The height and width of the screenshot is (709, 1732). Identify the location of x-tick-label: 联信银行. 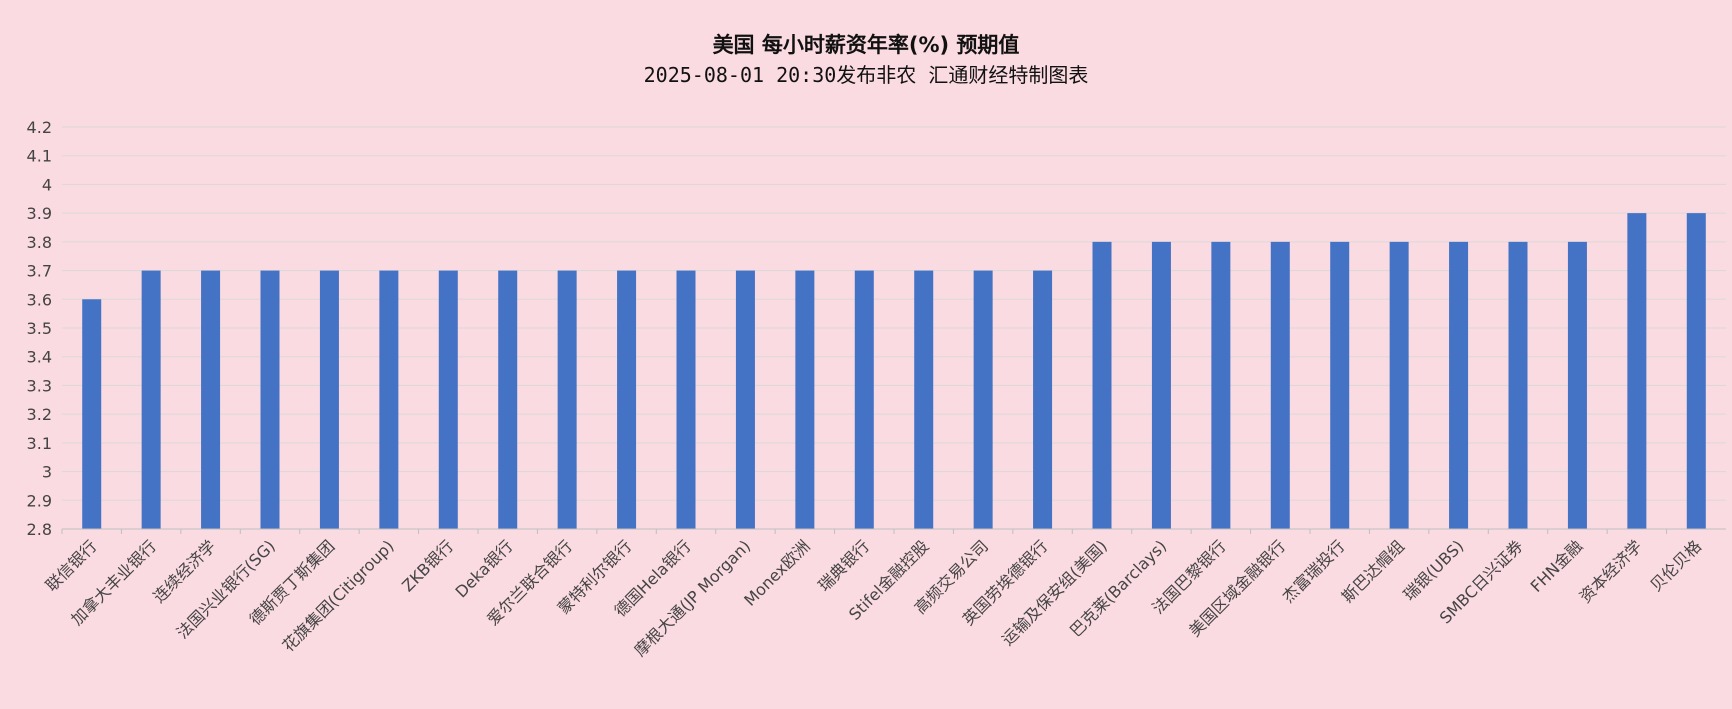
(71, 565).